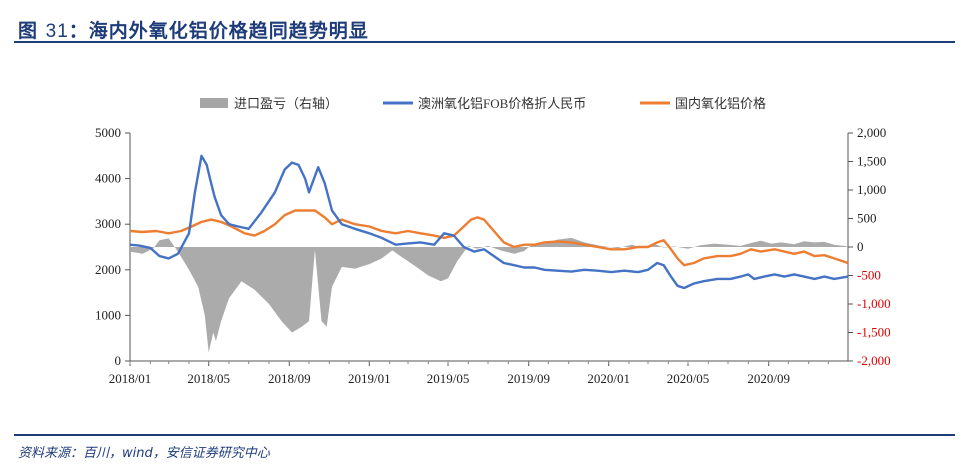 The height and width of the screenshot is (471, 969). Describe the element at coordinates (218, 31) in the screenshot. I see `figure-title-text: ：海内外氧化铝价格趋同趋势明显` at that location.